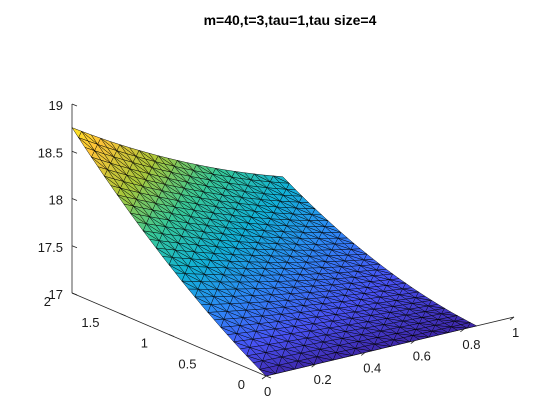 This screenshot has width=560, height=420. I want to click on y-tick-label: 2, so click(47, 301).